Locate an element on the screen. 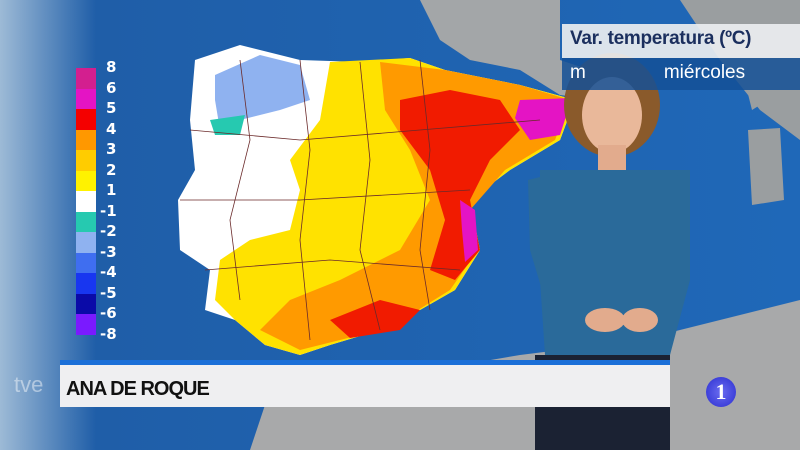 This screenshot has height=450, width=800. cool-area-blue is located at coordinates (262, 92).